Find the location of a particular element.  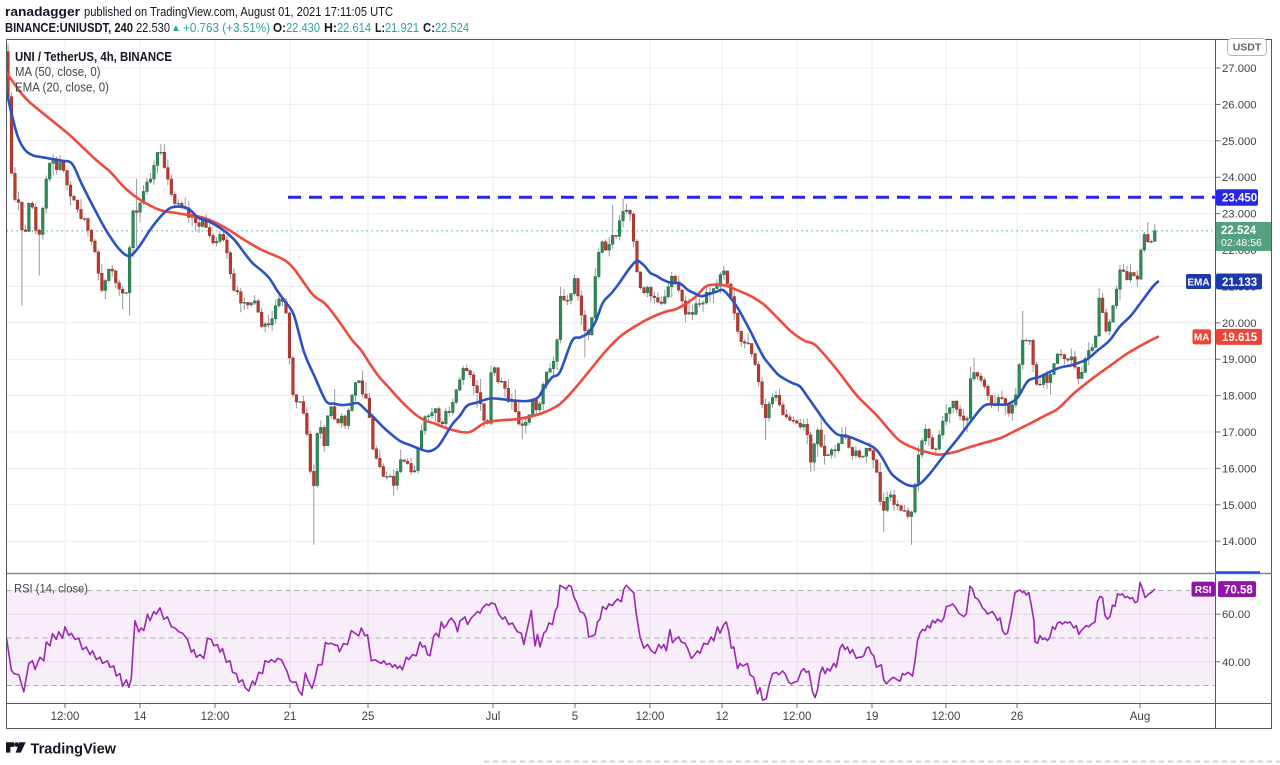

svg-text: 40.00 is located at coordinates (1236, 663).